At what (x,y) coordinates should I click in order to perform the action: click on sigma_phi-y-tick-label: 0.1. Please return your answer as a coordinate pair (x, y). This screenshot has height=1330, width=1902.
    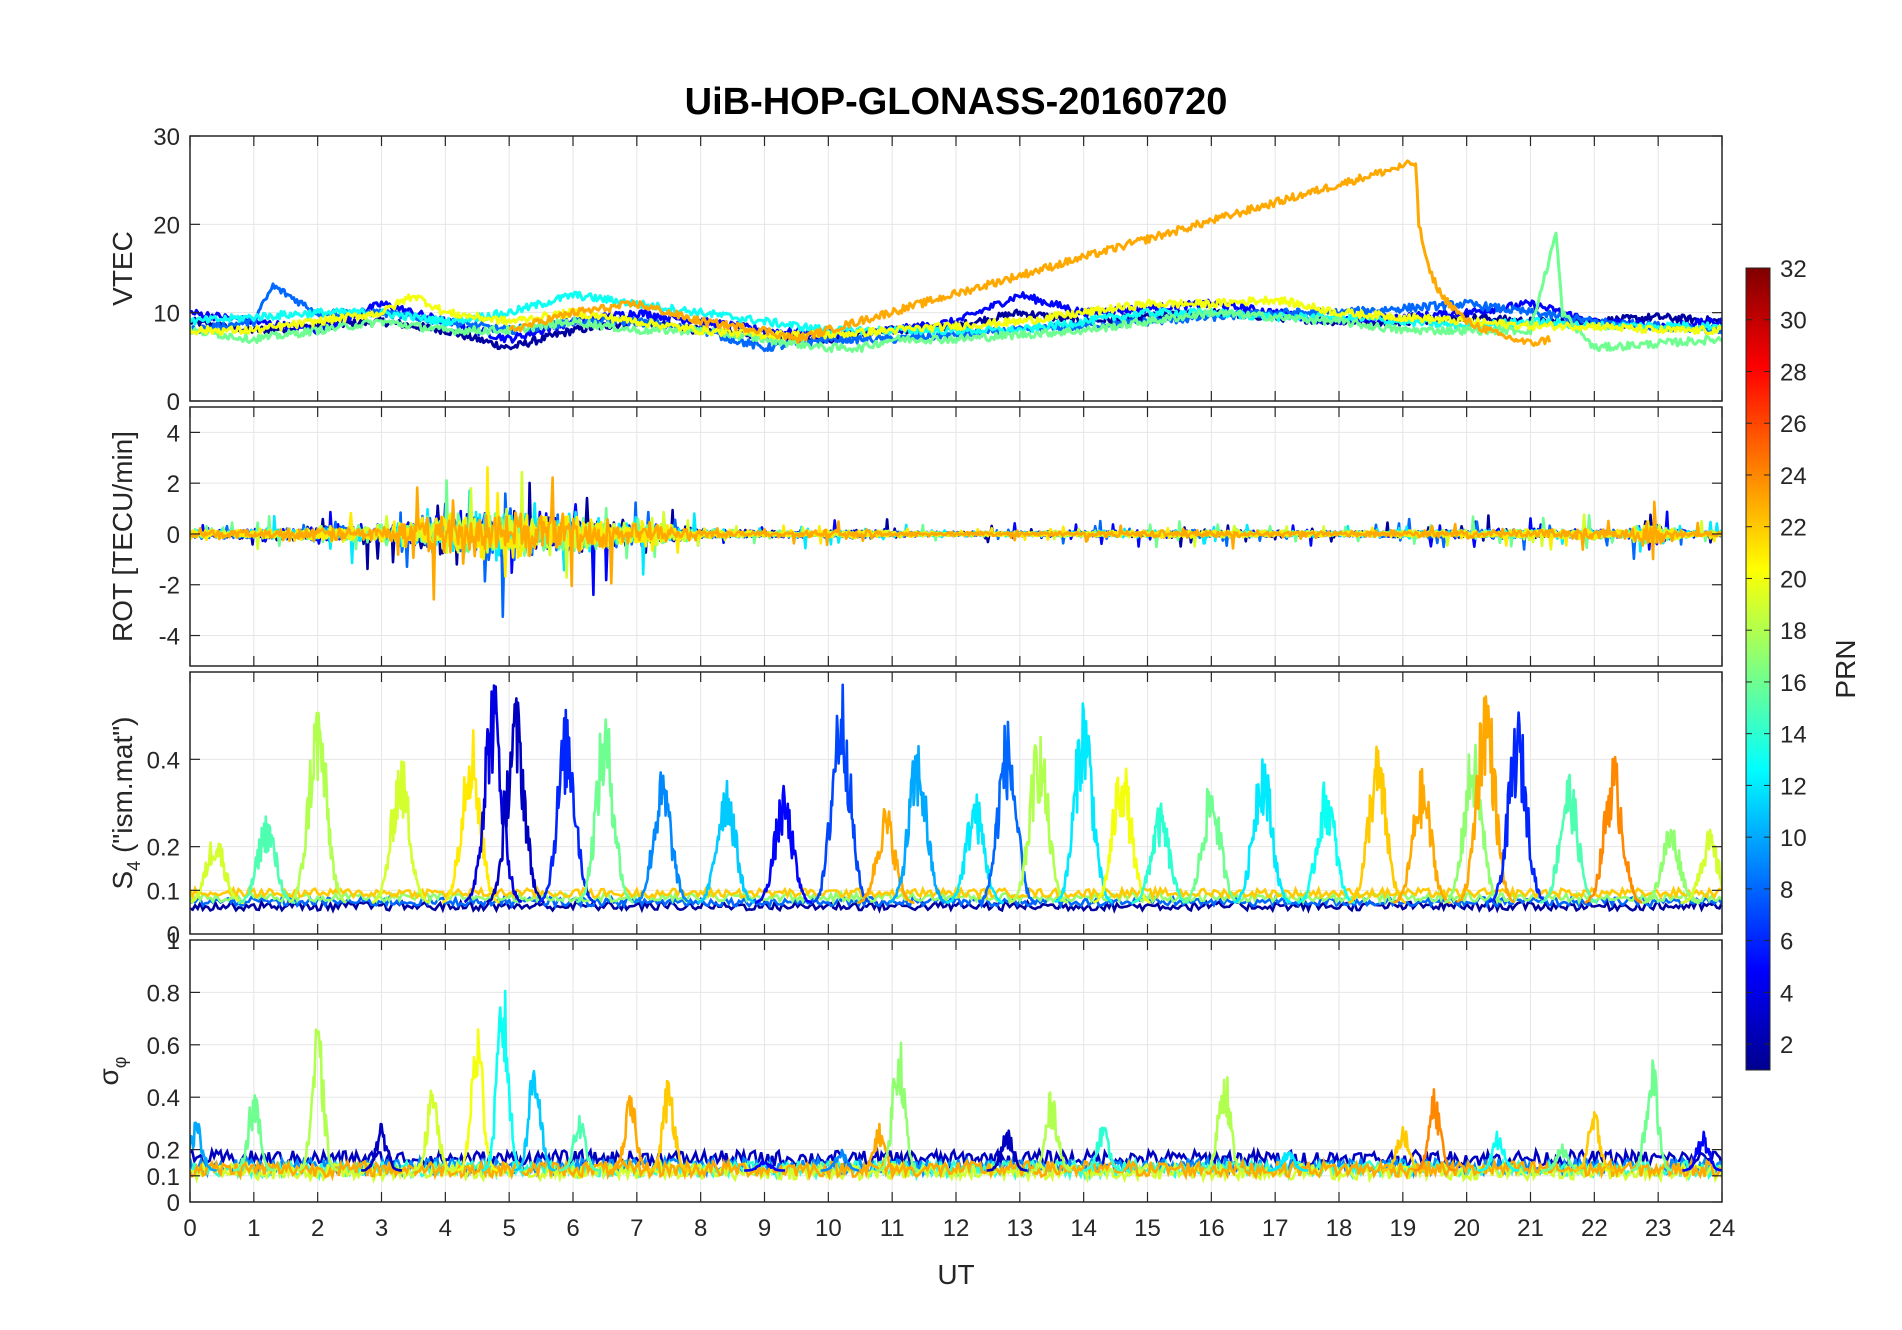
    Looking at the image, I should click on (163, 1177).